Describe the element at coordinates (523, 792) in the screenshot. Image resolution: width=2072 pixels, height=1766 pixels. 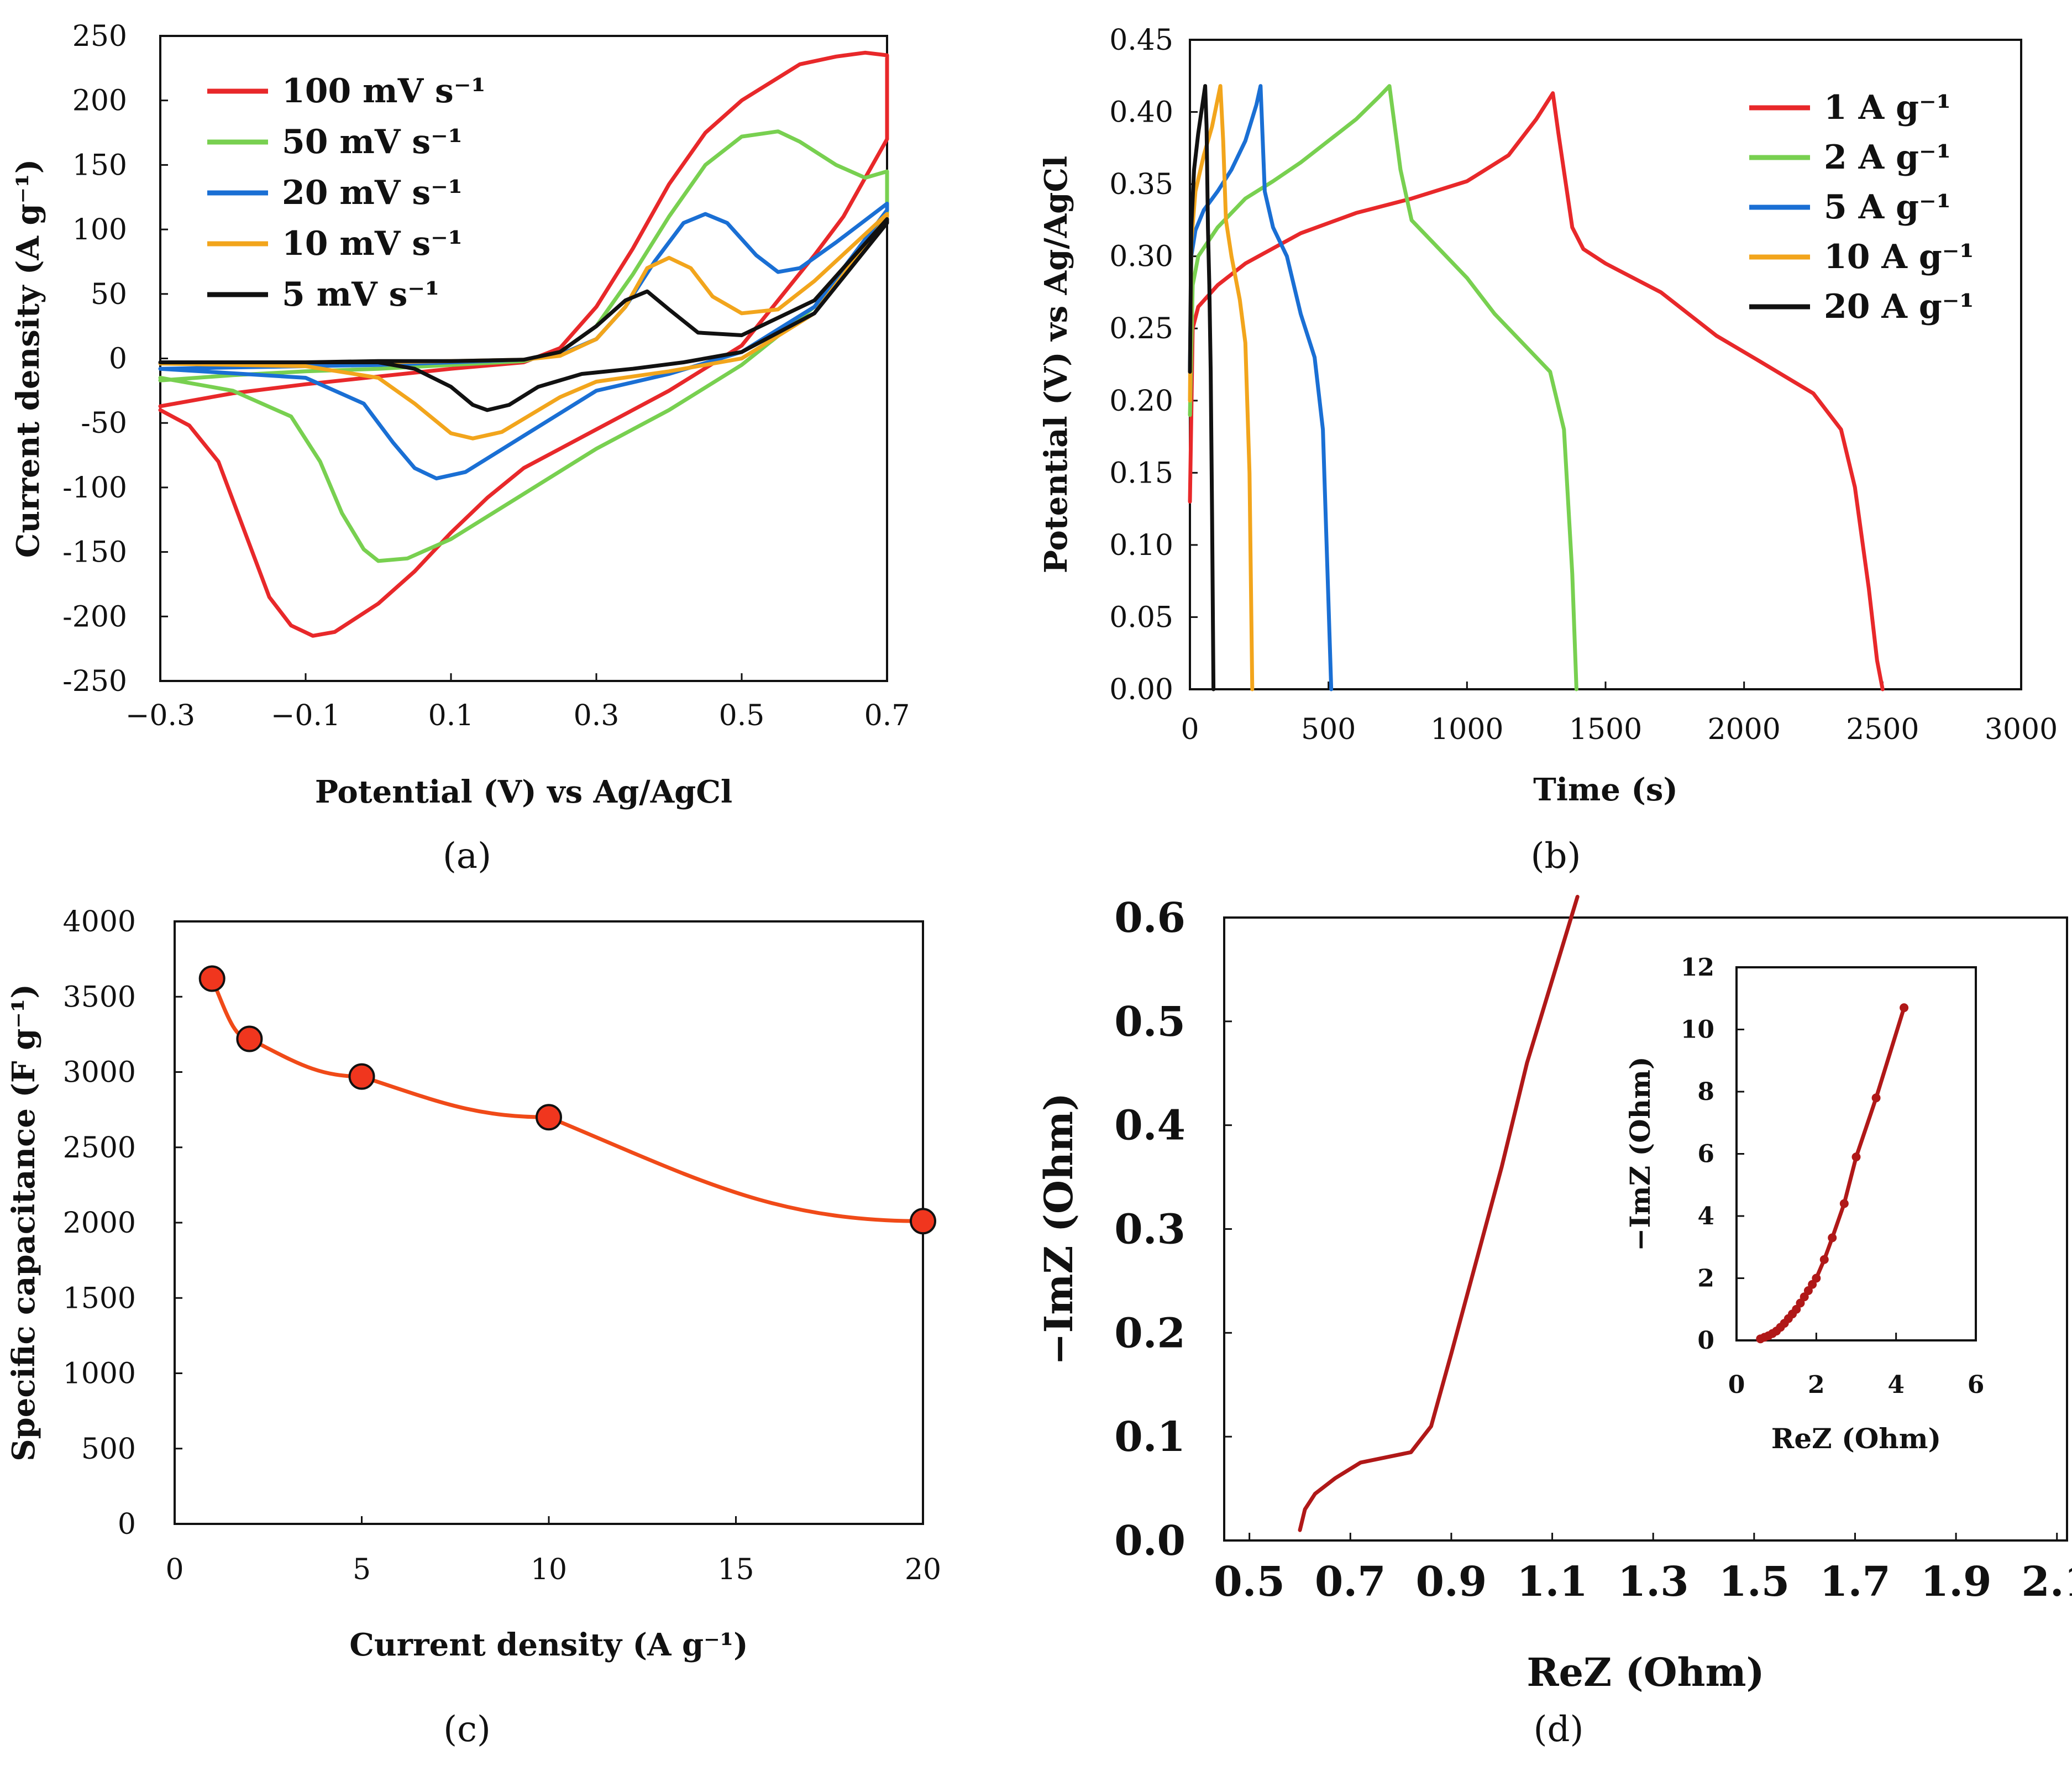
I see `x-axis-label: Potential (V) vs Ag/AgCl` at that location.